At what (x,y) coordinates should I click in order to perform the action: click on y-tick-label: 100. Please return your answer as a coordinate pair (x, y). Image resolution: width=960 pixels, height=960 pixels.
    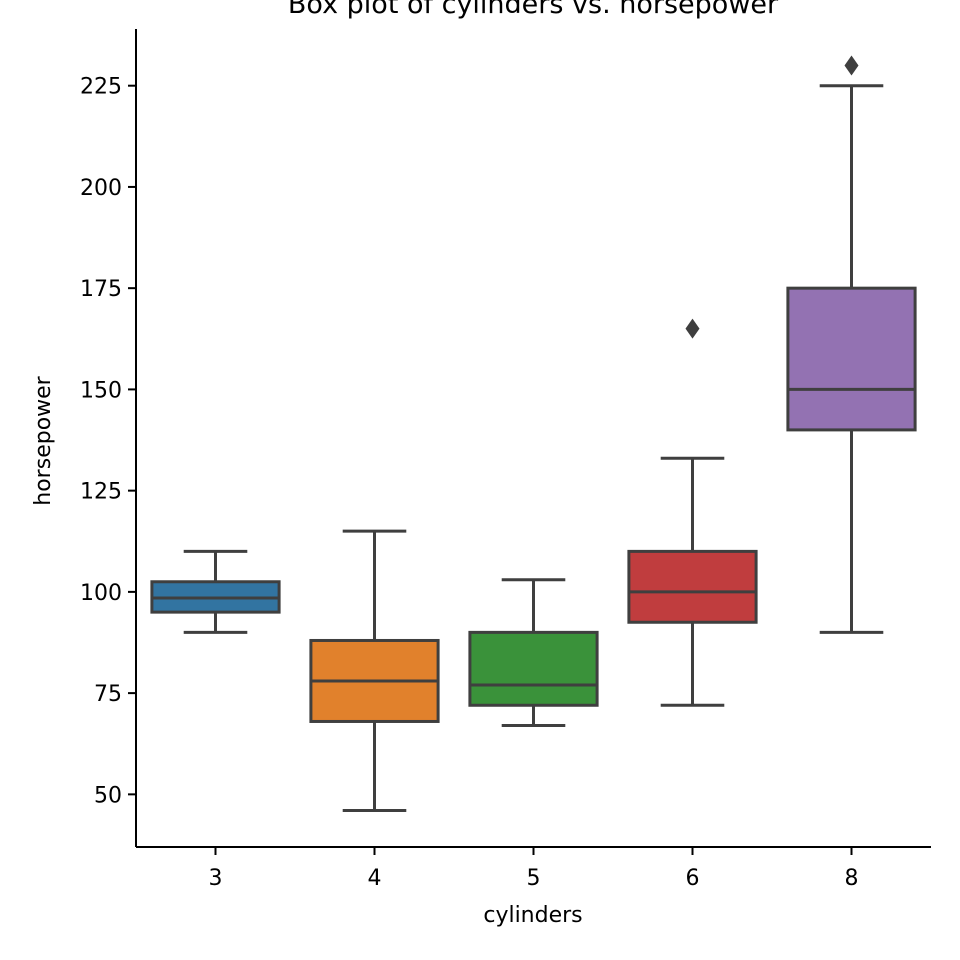
    Looking at the image, I should click on (101, 593).